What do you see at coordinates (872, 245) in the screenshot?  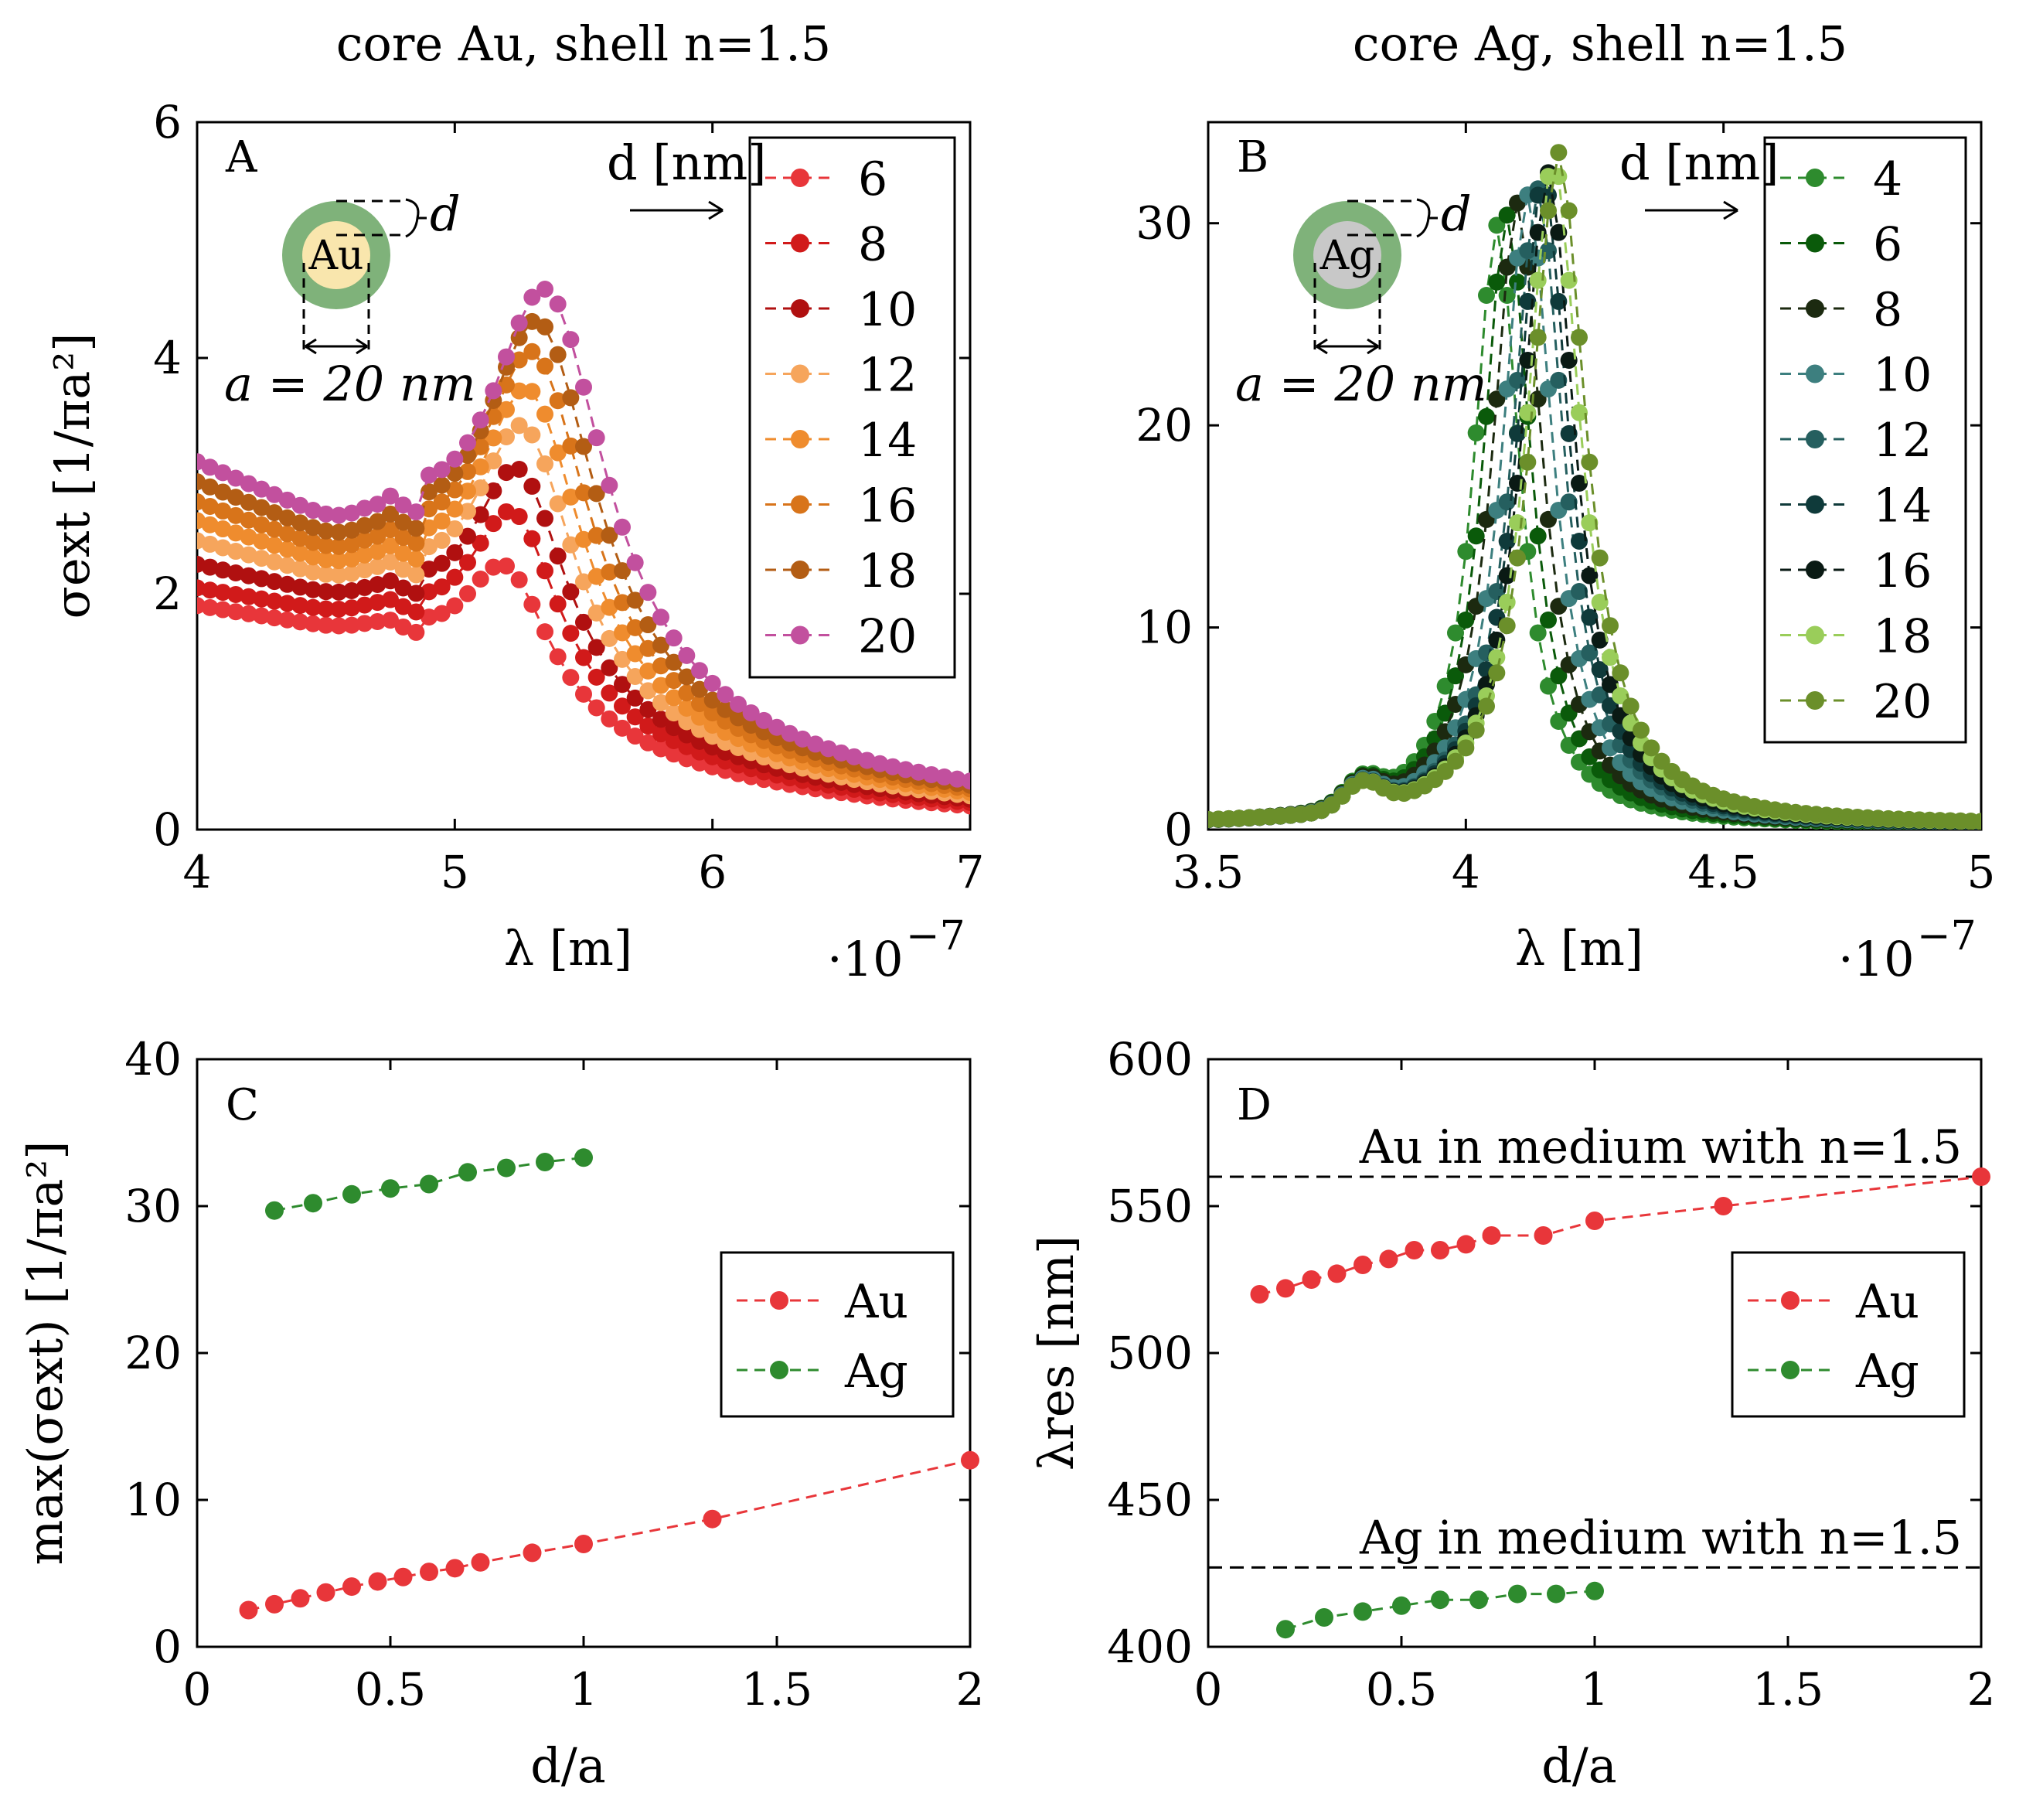 I see `legend-label-a-8: 8` at bounding box center [872, 245].